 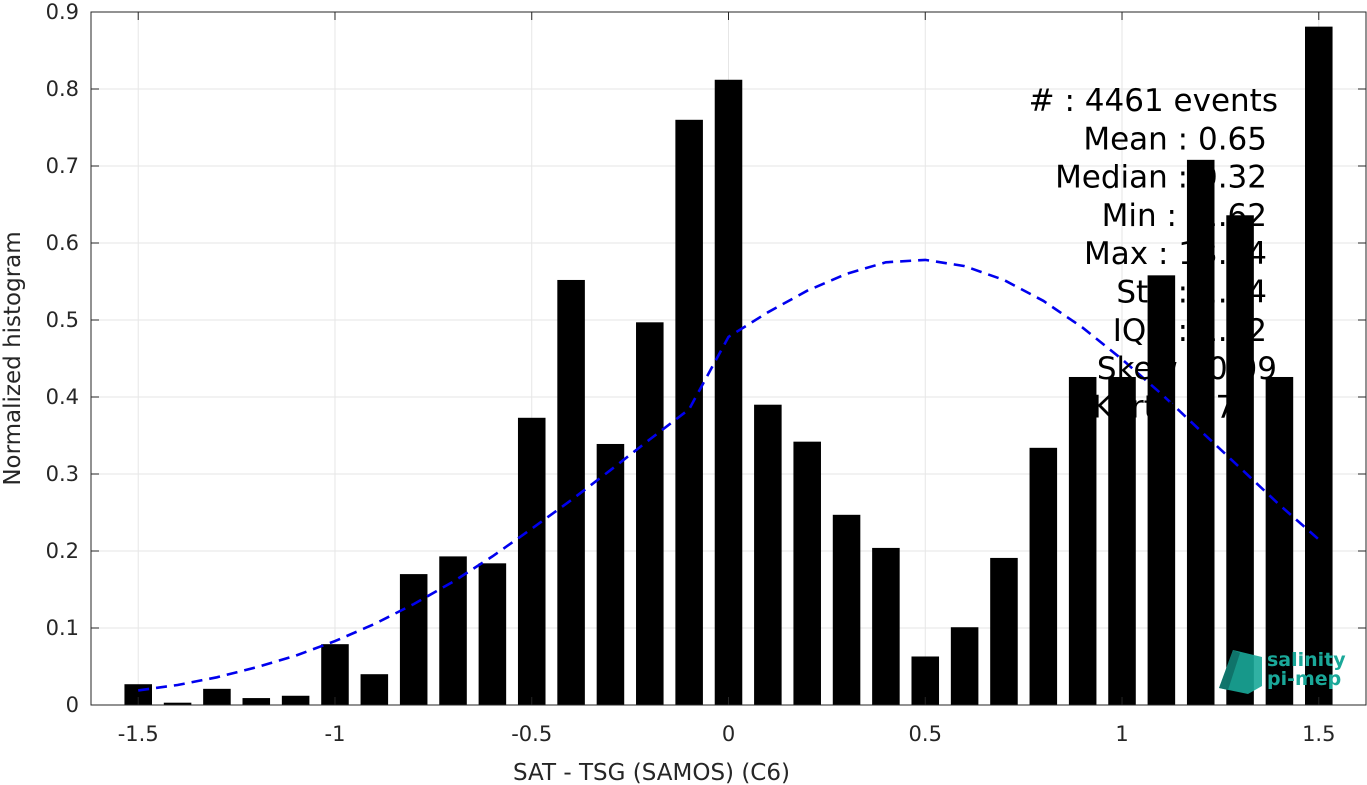 What do you see at coordinates (728, 734) in the screenshot?
I see `x-tick-label: 0` at bounding box center [728, 734].